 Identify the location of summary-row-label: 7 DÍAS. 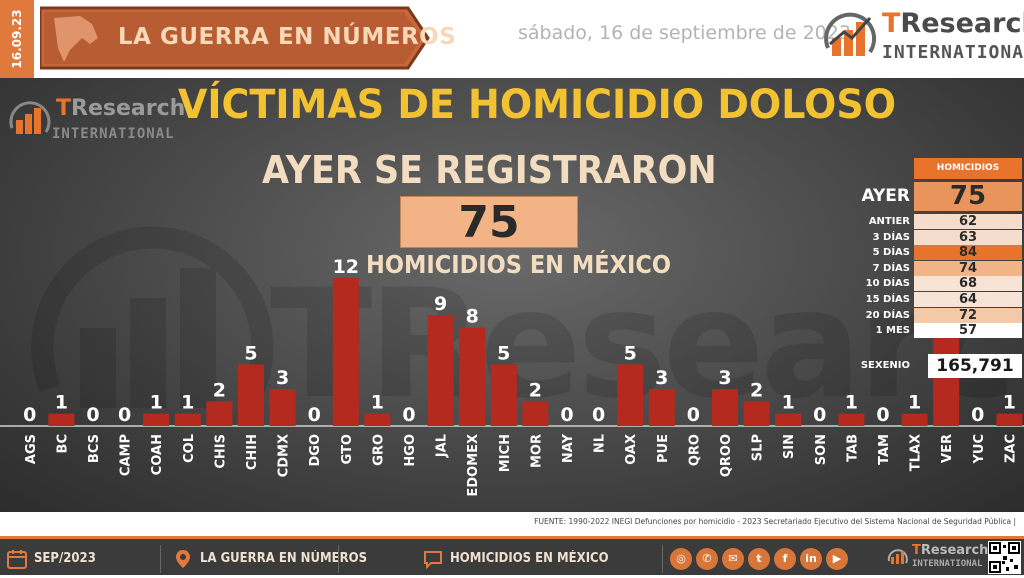
(891, 268).